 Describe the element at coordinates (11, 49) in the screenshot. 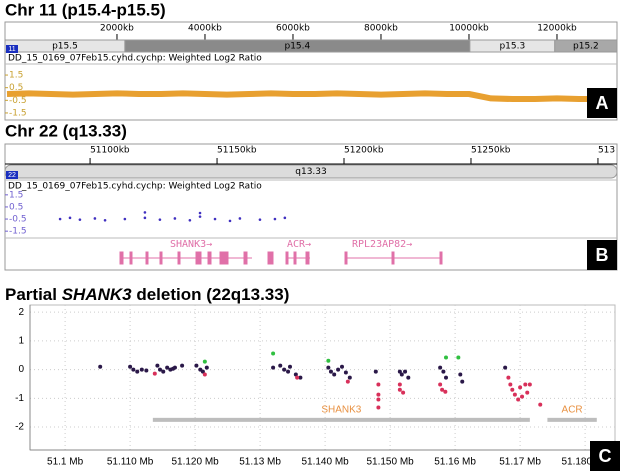

I see `chromosome-number: 11` at that location.